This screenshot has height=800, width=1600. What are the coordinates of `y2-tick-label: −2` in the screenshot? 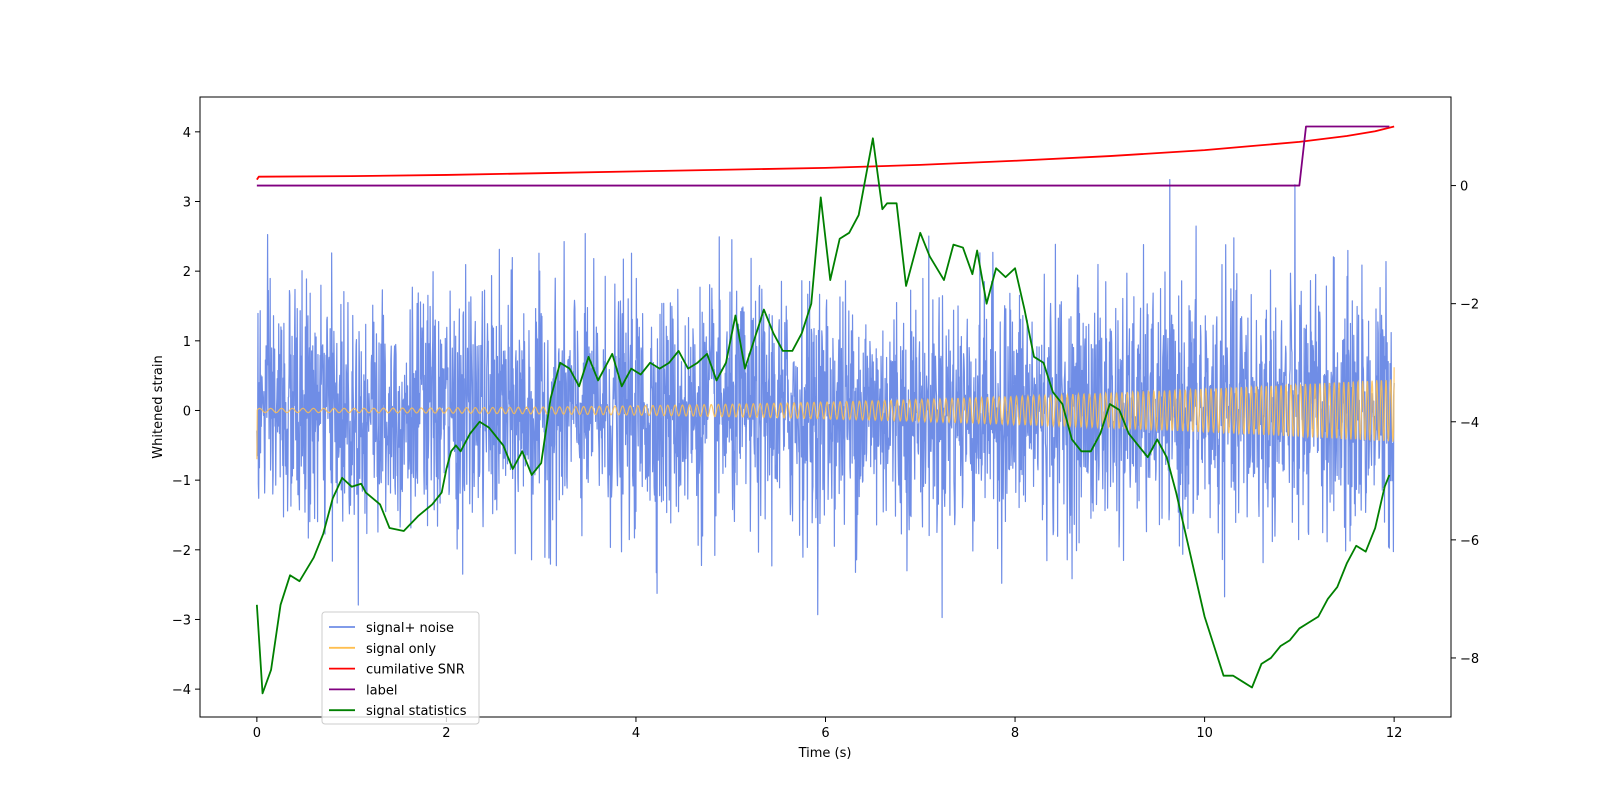 It's located at (1469, 305).